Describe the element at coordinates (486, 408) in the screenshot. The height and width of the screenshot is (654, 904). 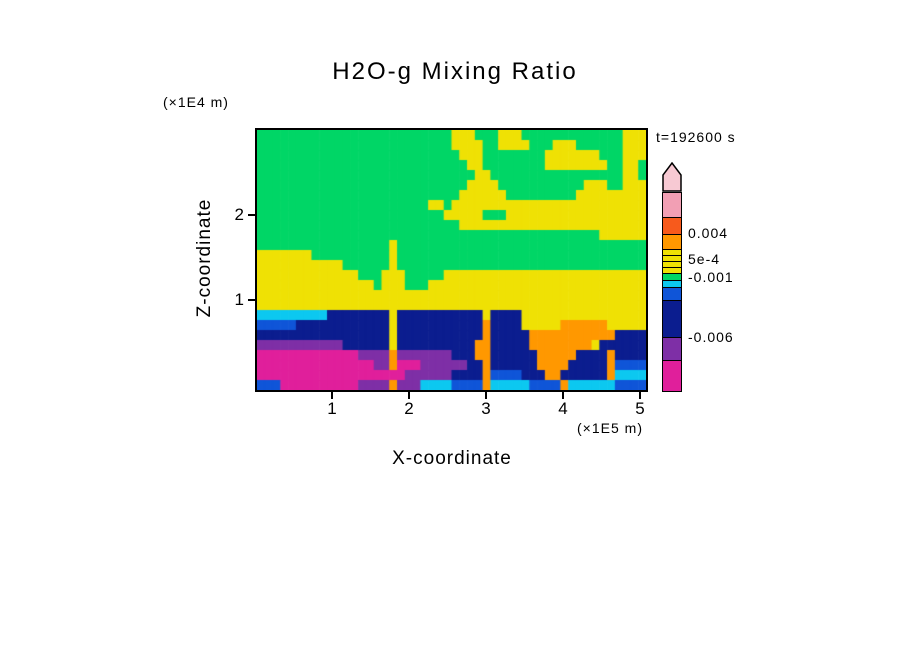
I see `x-tick-label: 3` at that location.